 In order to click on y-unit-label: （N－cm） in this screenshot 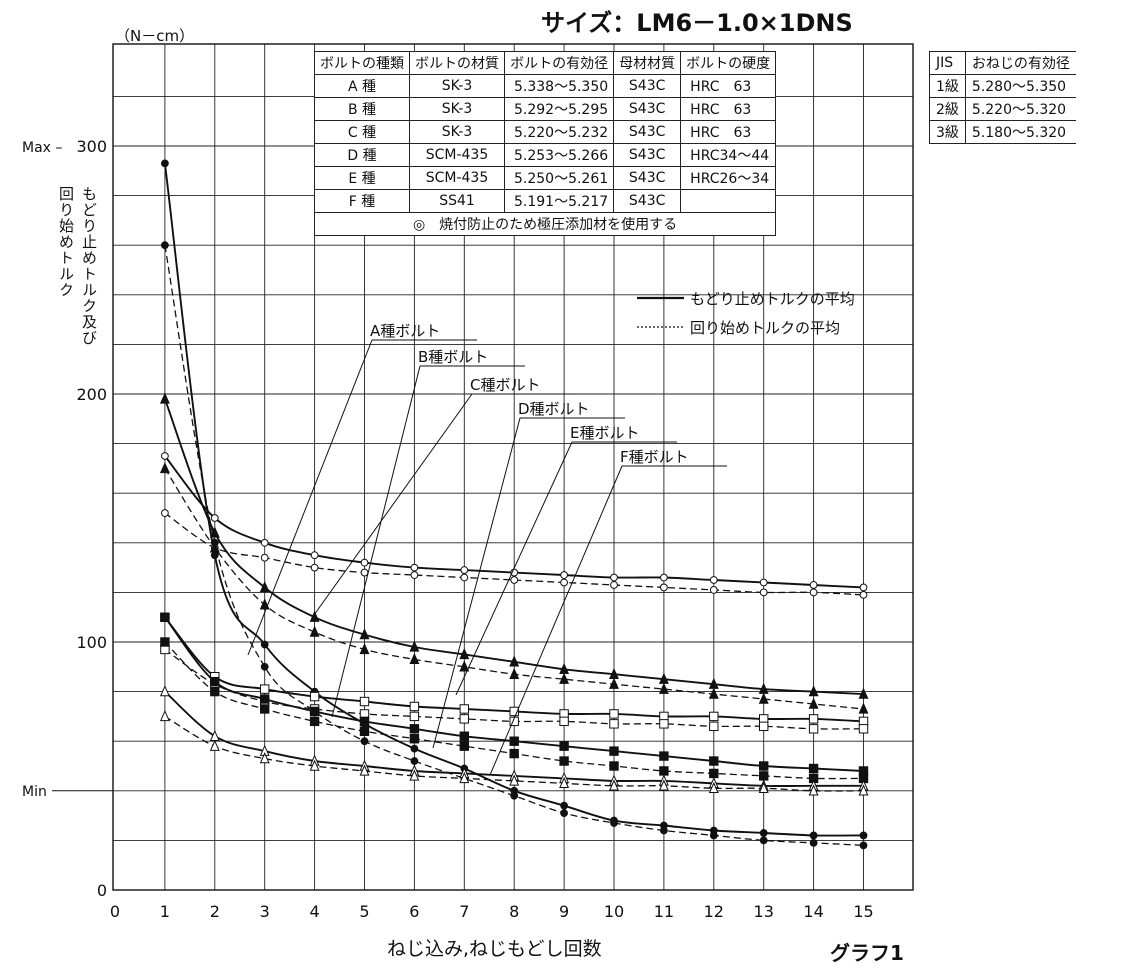, I will do `click(154, 36)`.